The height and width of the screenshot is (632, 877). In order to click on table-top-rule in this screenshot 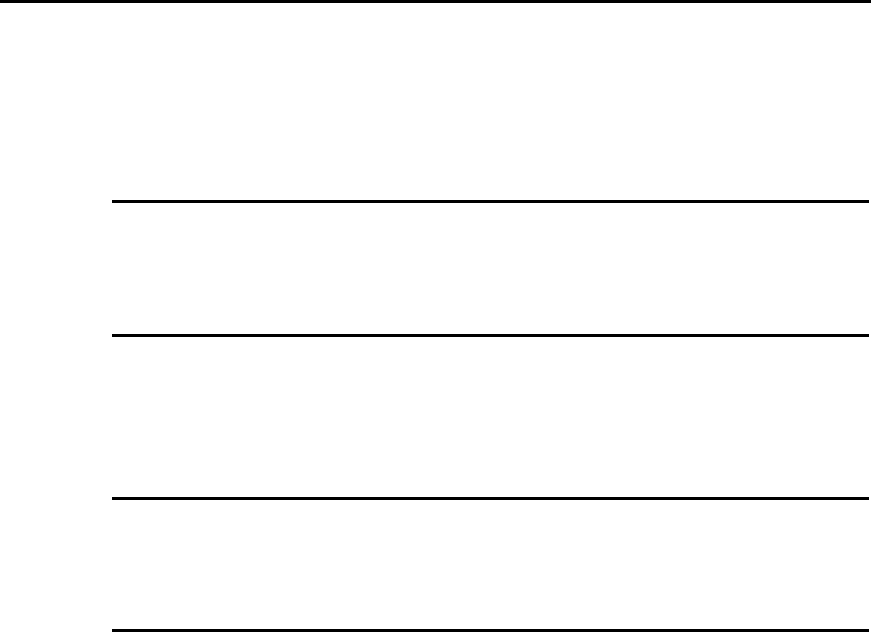, I will do `click(490, 201)`.